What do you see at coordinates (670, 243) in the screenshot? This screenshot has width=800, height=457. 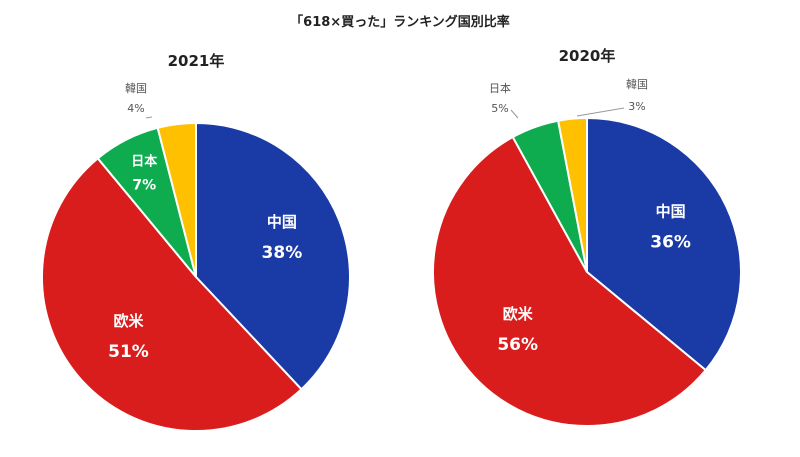 I see `slice-value-1-0: 36%` at bounding box center [670, 243].